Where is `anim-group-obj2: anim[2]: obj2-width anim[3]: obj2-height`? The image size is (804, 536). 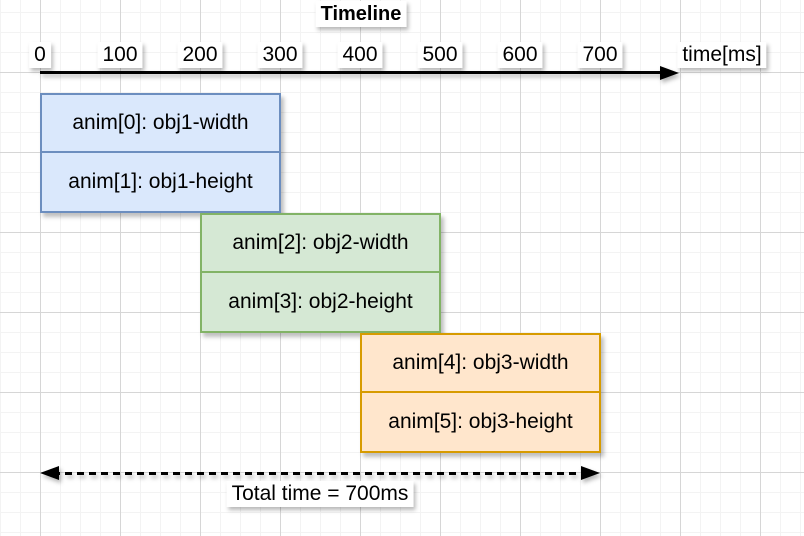
anim-group-obj2: anim[2]: obj2-width anim[3]: obj2-height is located at coordinates (320, 273).